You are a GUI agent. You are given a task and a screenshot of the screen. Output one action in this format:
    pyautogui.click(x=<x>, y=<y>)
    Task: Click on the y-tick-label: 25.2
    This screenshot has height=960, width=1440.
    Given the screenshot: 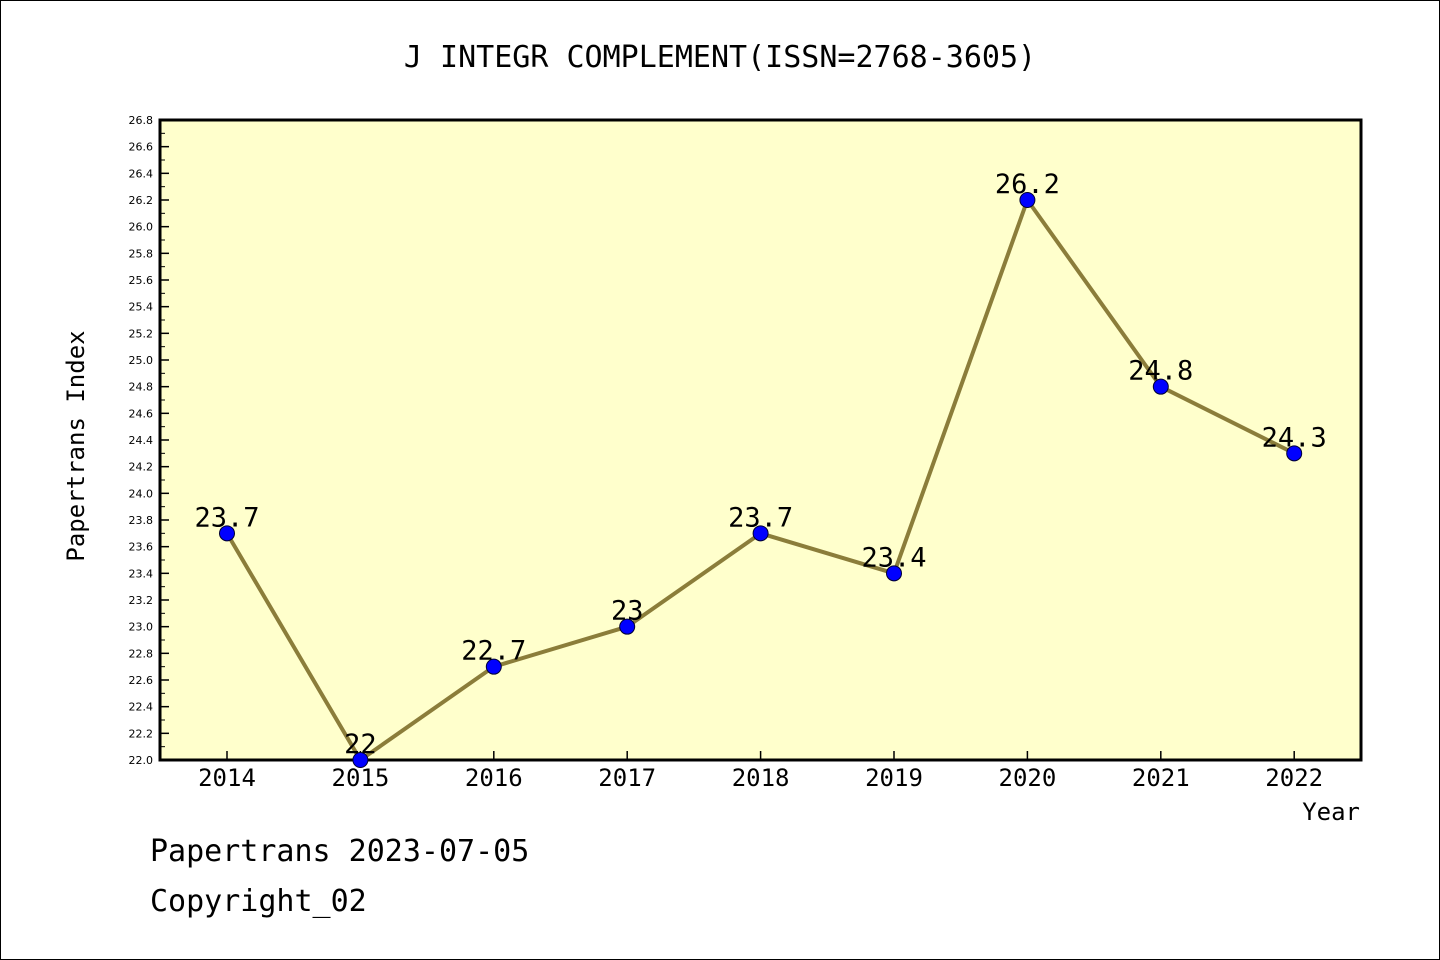 What is the action you would take?
    pyautogui.click(x=141, y=333)
    